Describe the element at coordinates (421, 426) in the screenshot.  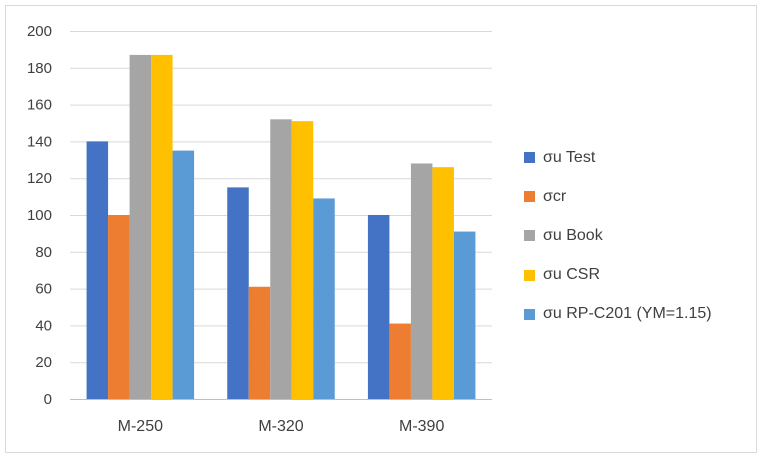
I see `x-tick-label: M-390` at that location.